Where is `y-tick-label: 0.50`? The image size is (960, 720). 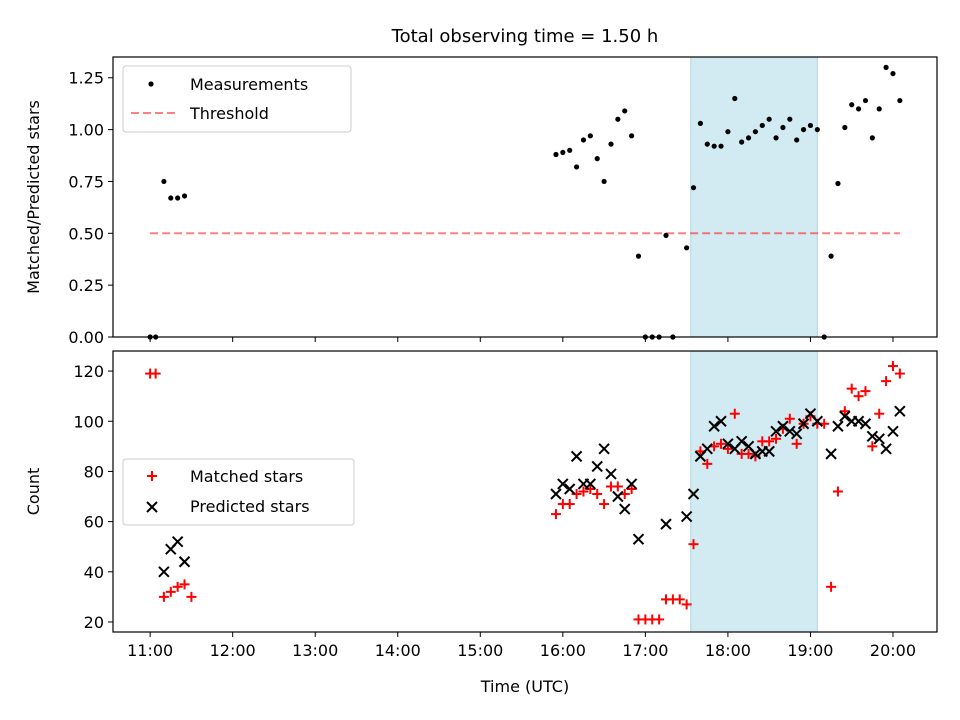 y-tick-label: 0.50 is located at coordinates (86, 233).